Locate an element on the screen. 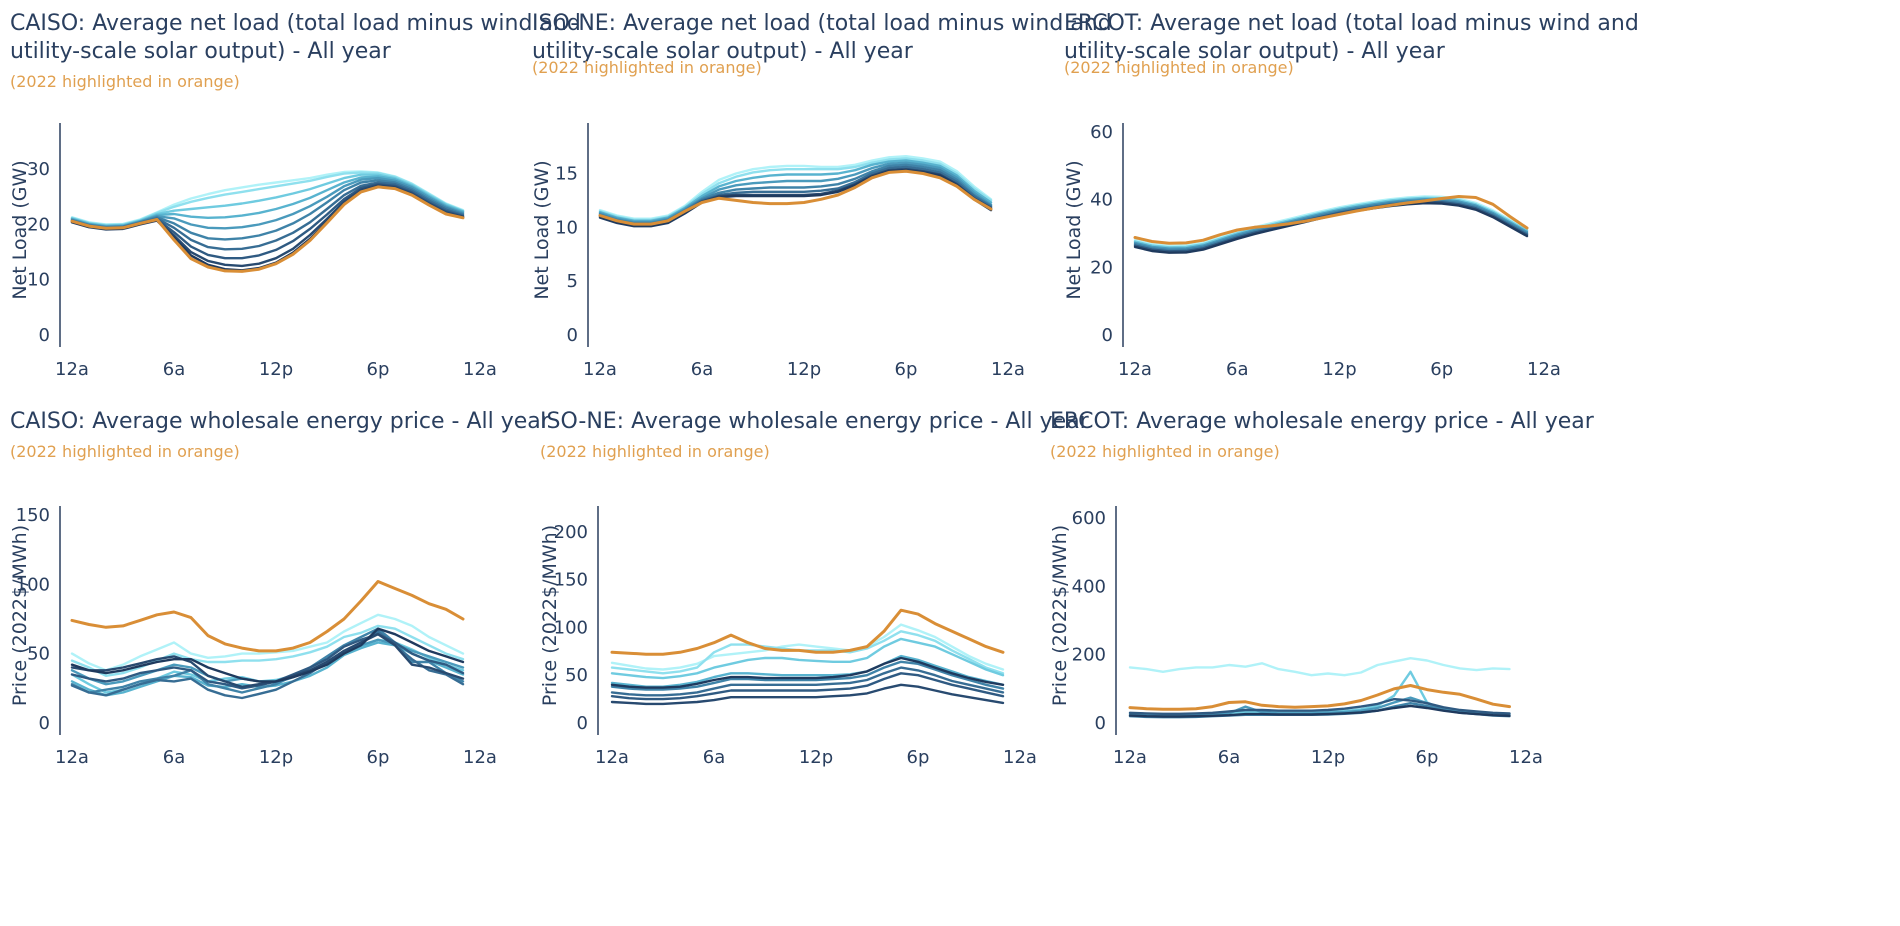  y-tick-label: 600 is located at coordinates (1089, 518).